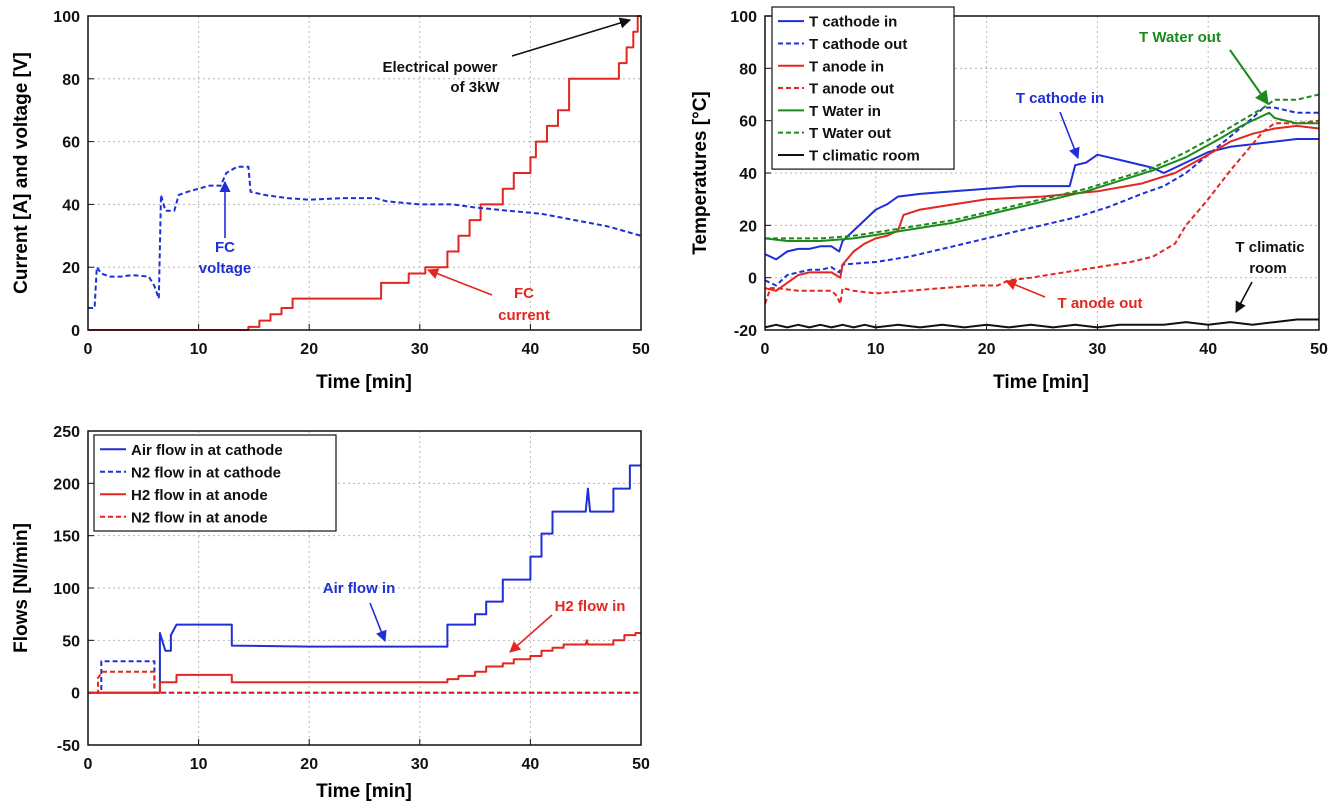 The height and width of the screenshot is (805, 1341). I want to click on arrow-air-flow, so click(378, 622).